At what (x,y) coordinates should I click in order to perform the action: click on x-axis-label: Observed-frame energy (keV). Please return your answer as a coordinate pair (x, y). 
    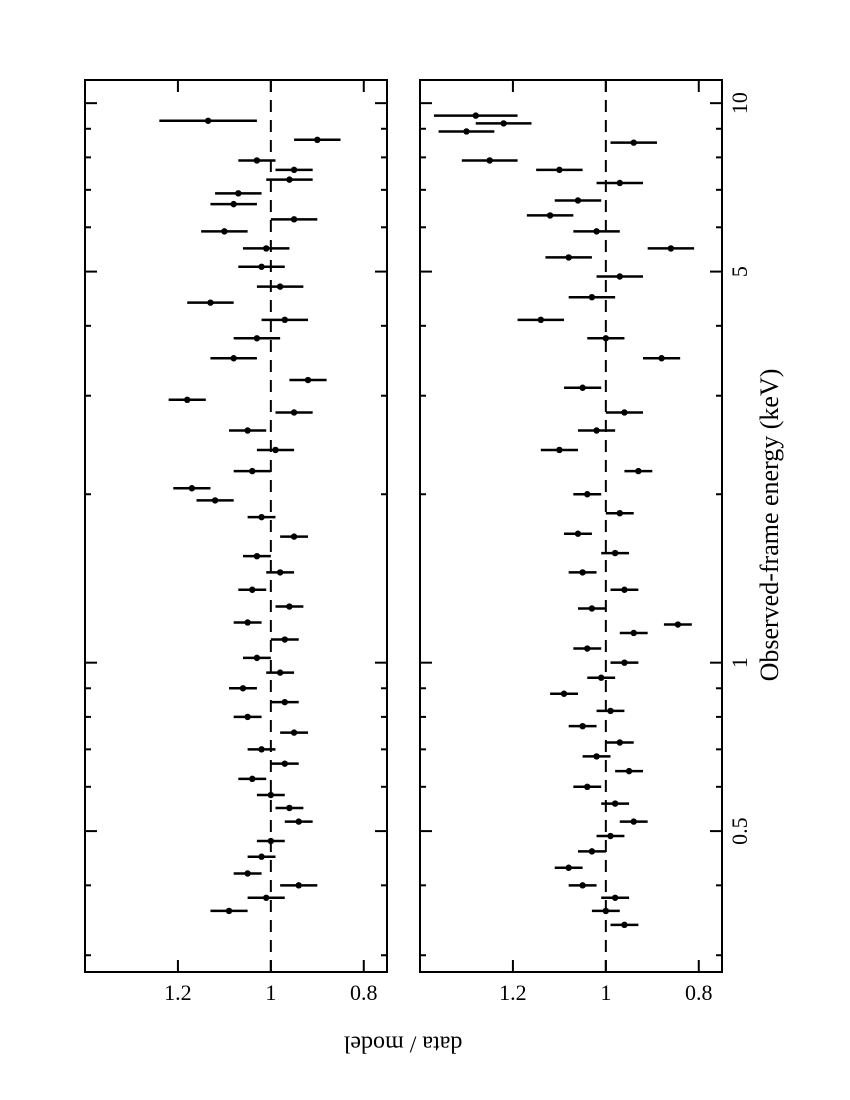
    Looking at the image, I should click on (769, 525).